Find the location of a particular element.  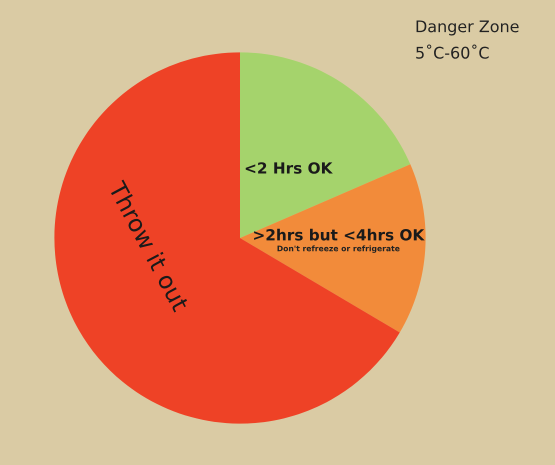

text: Danger Zone 5˚C-60˚C is located at coordinates (467, 39).